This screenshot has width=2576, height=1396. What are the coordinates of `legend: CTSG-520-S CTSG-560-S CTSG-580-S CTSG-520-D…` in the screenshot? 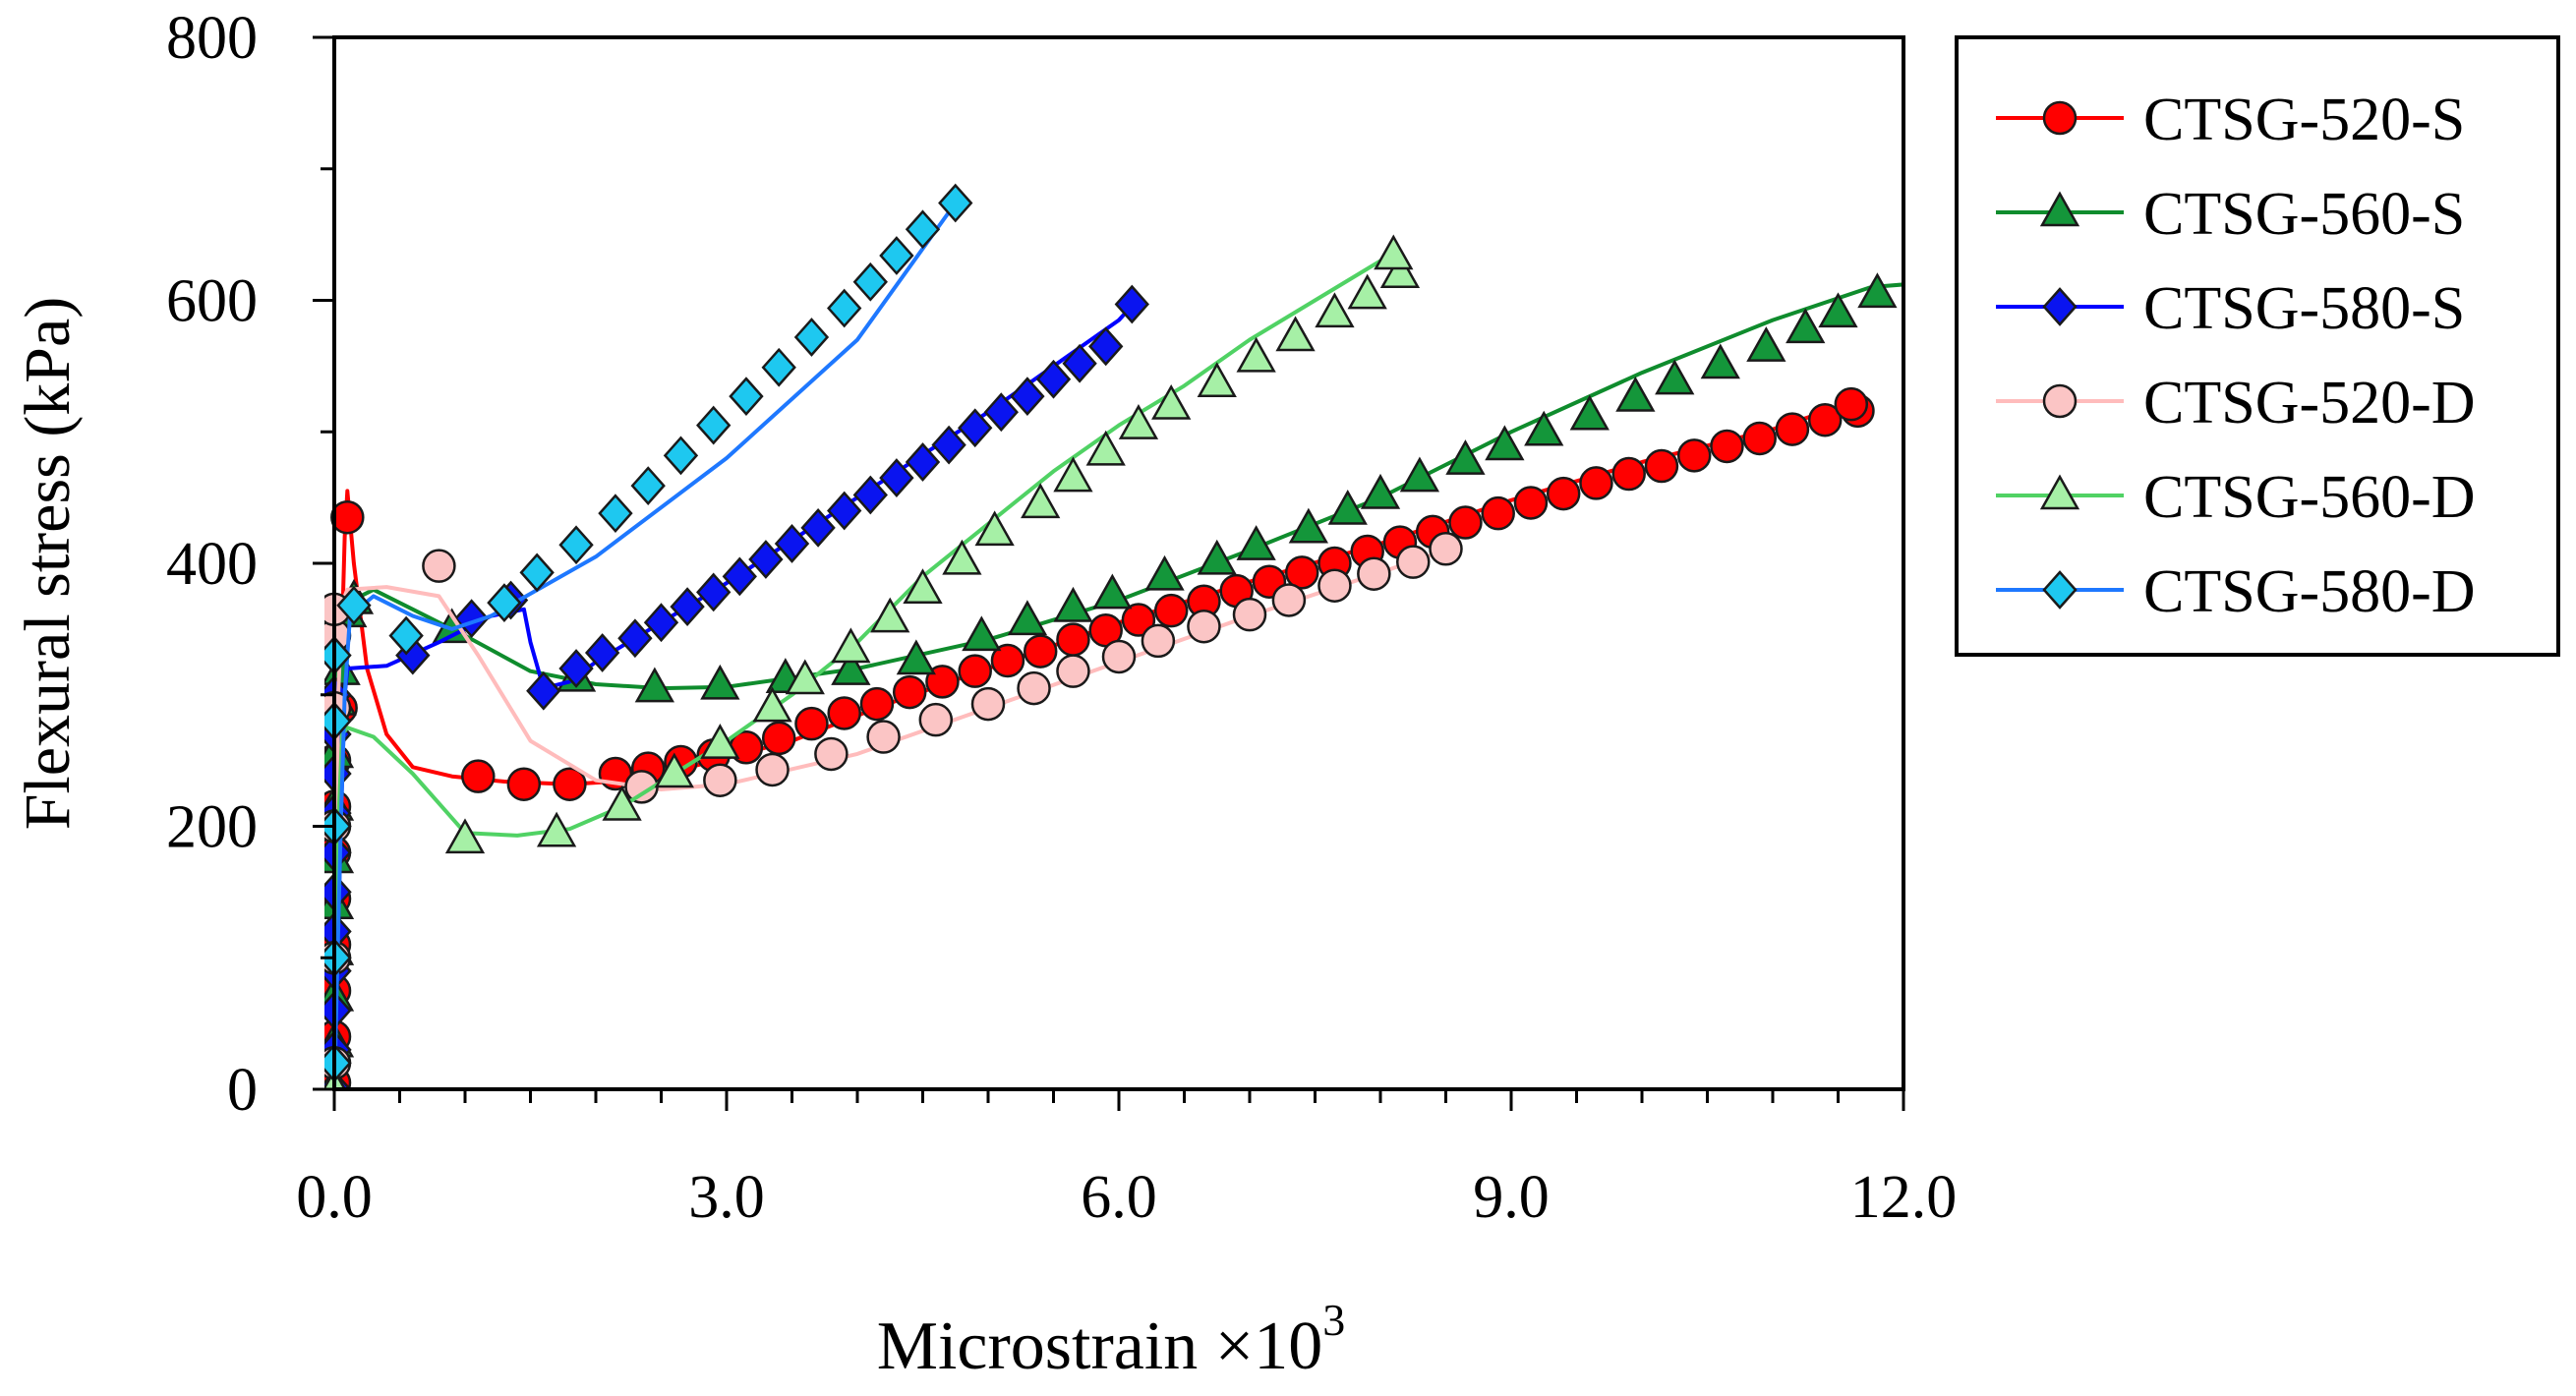 It's located at (2257, 346).